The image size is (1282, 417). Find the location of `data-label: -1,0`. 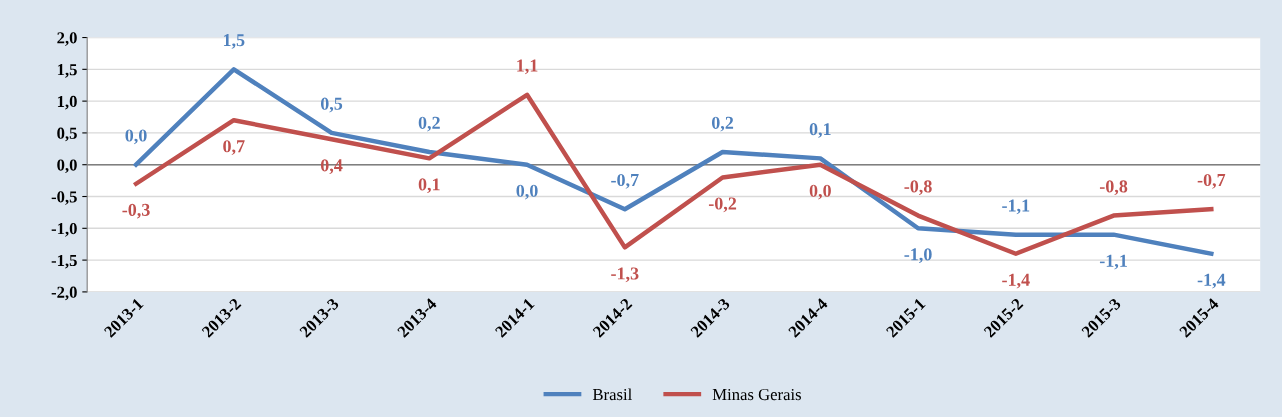

data-label: -1,0 is located at coordinates (918, 256).